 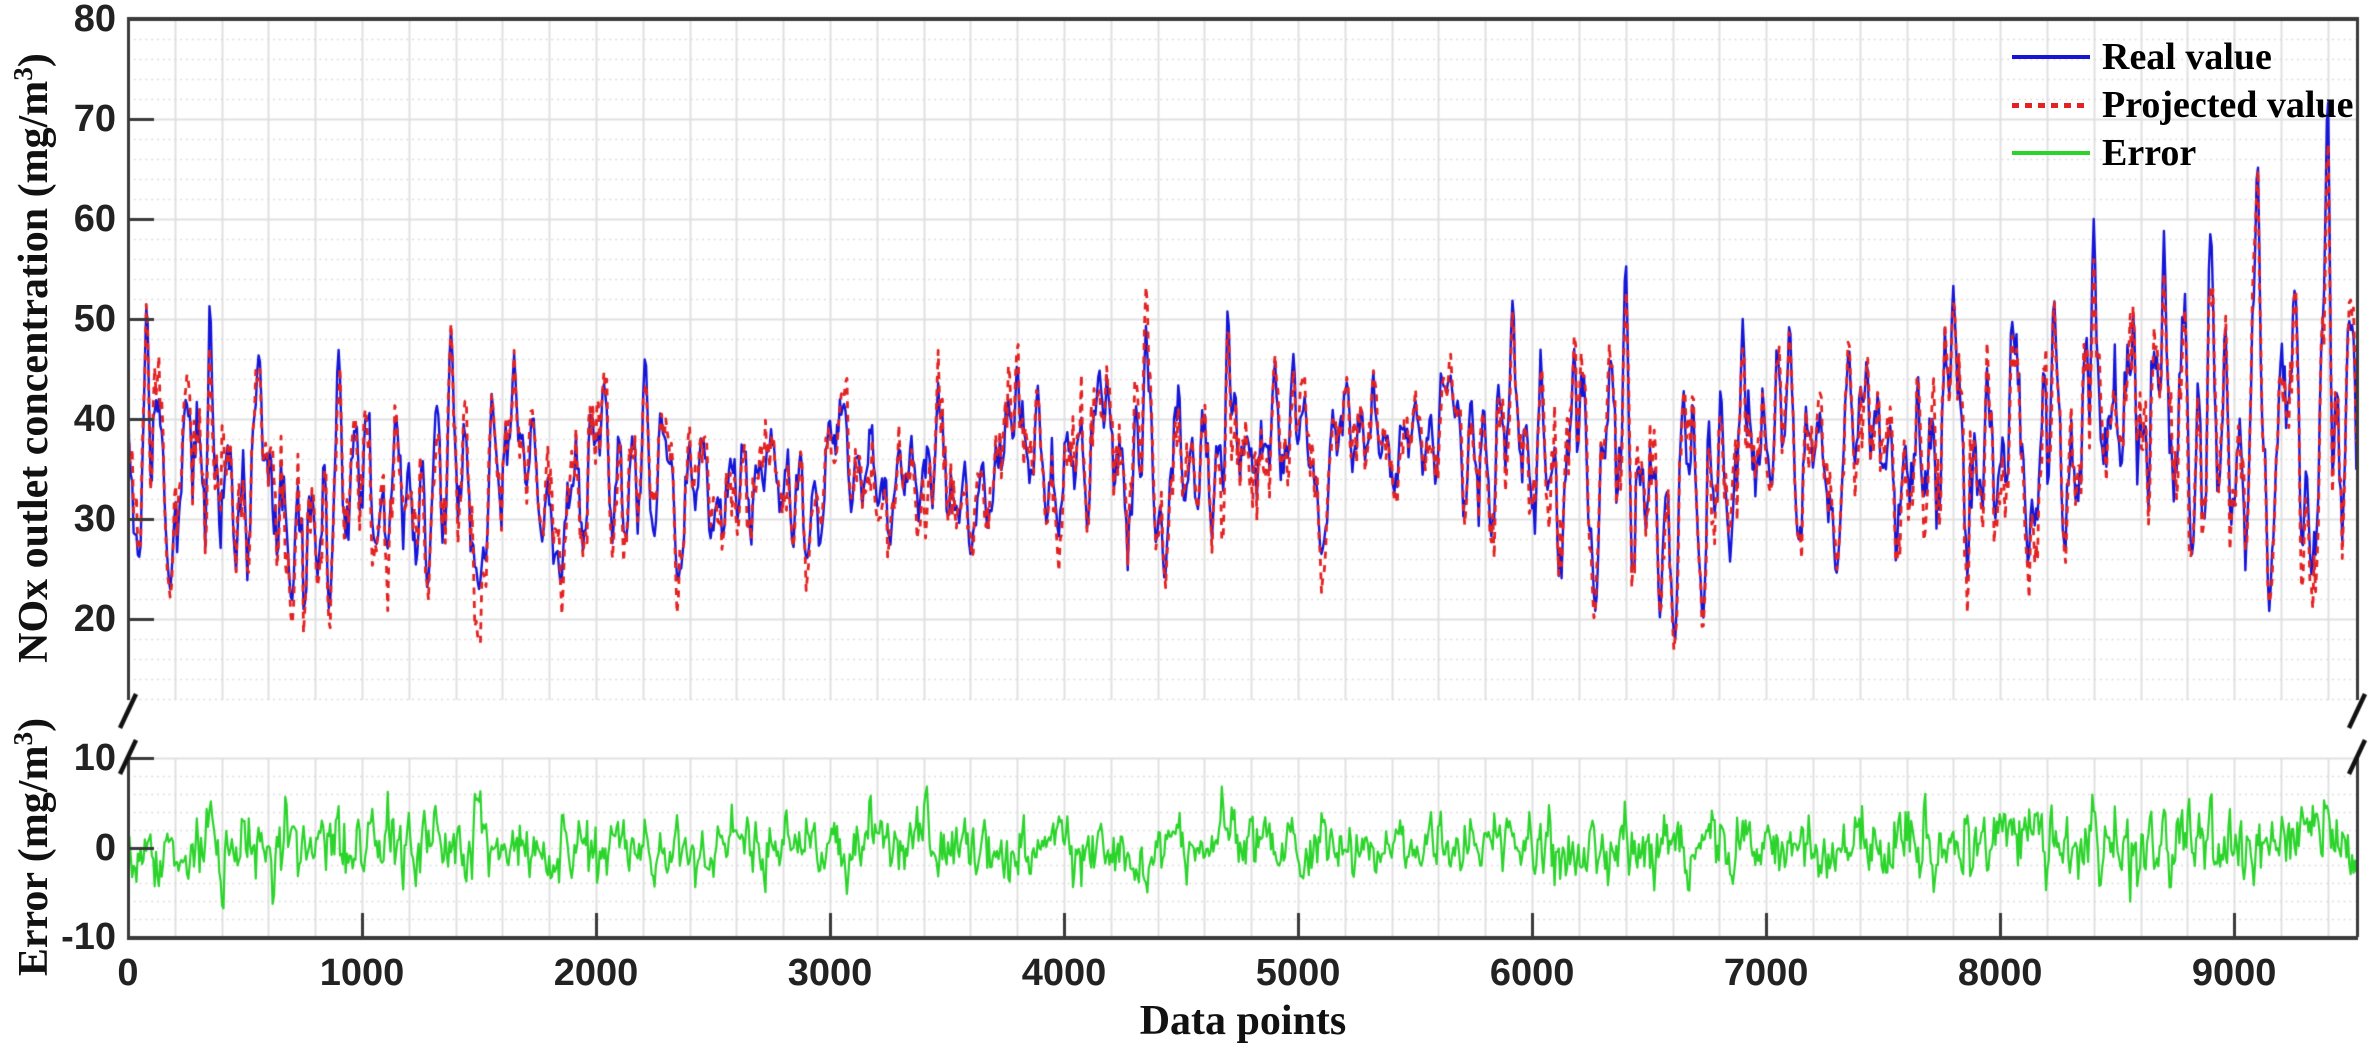 I want to click on y-tick-label-concentration: 20, so click(x=94, y=619).